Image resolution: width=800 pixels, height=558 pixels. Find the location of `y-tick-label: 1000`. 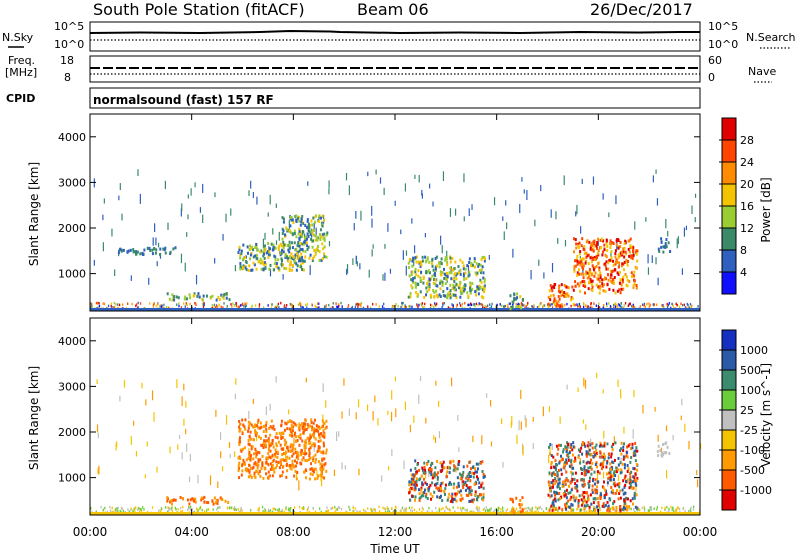

y-tick-label: 1000 is located at coordinates (72, 478).